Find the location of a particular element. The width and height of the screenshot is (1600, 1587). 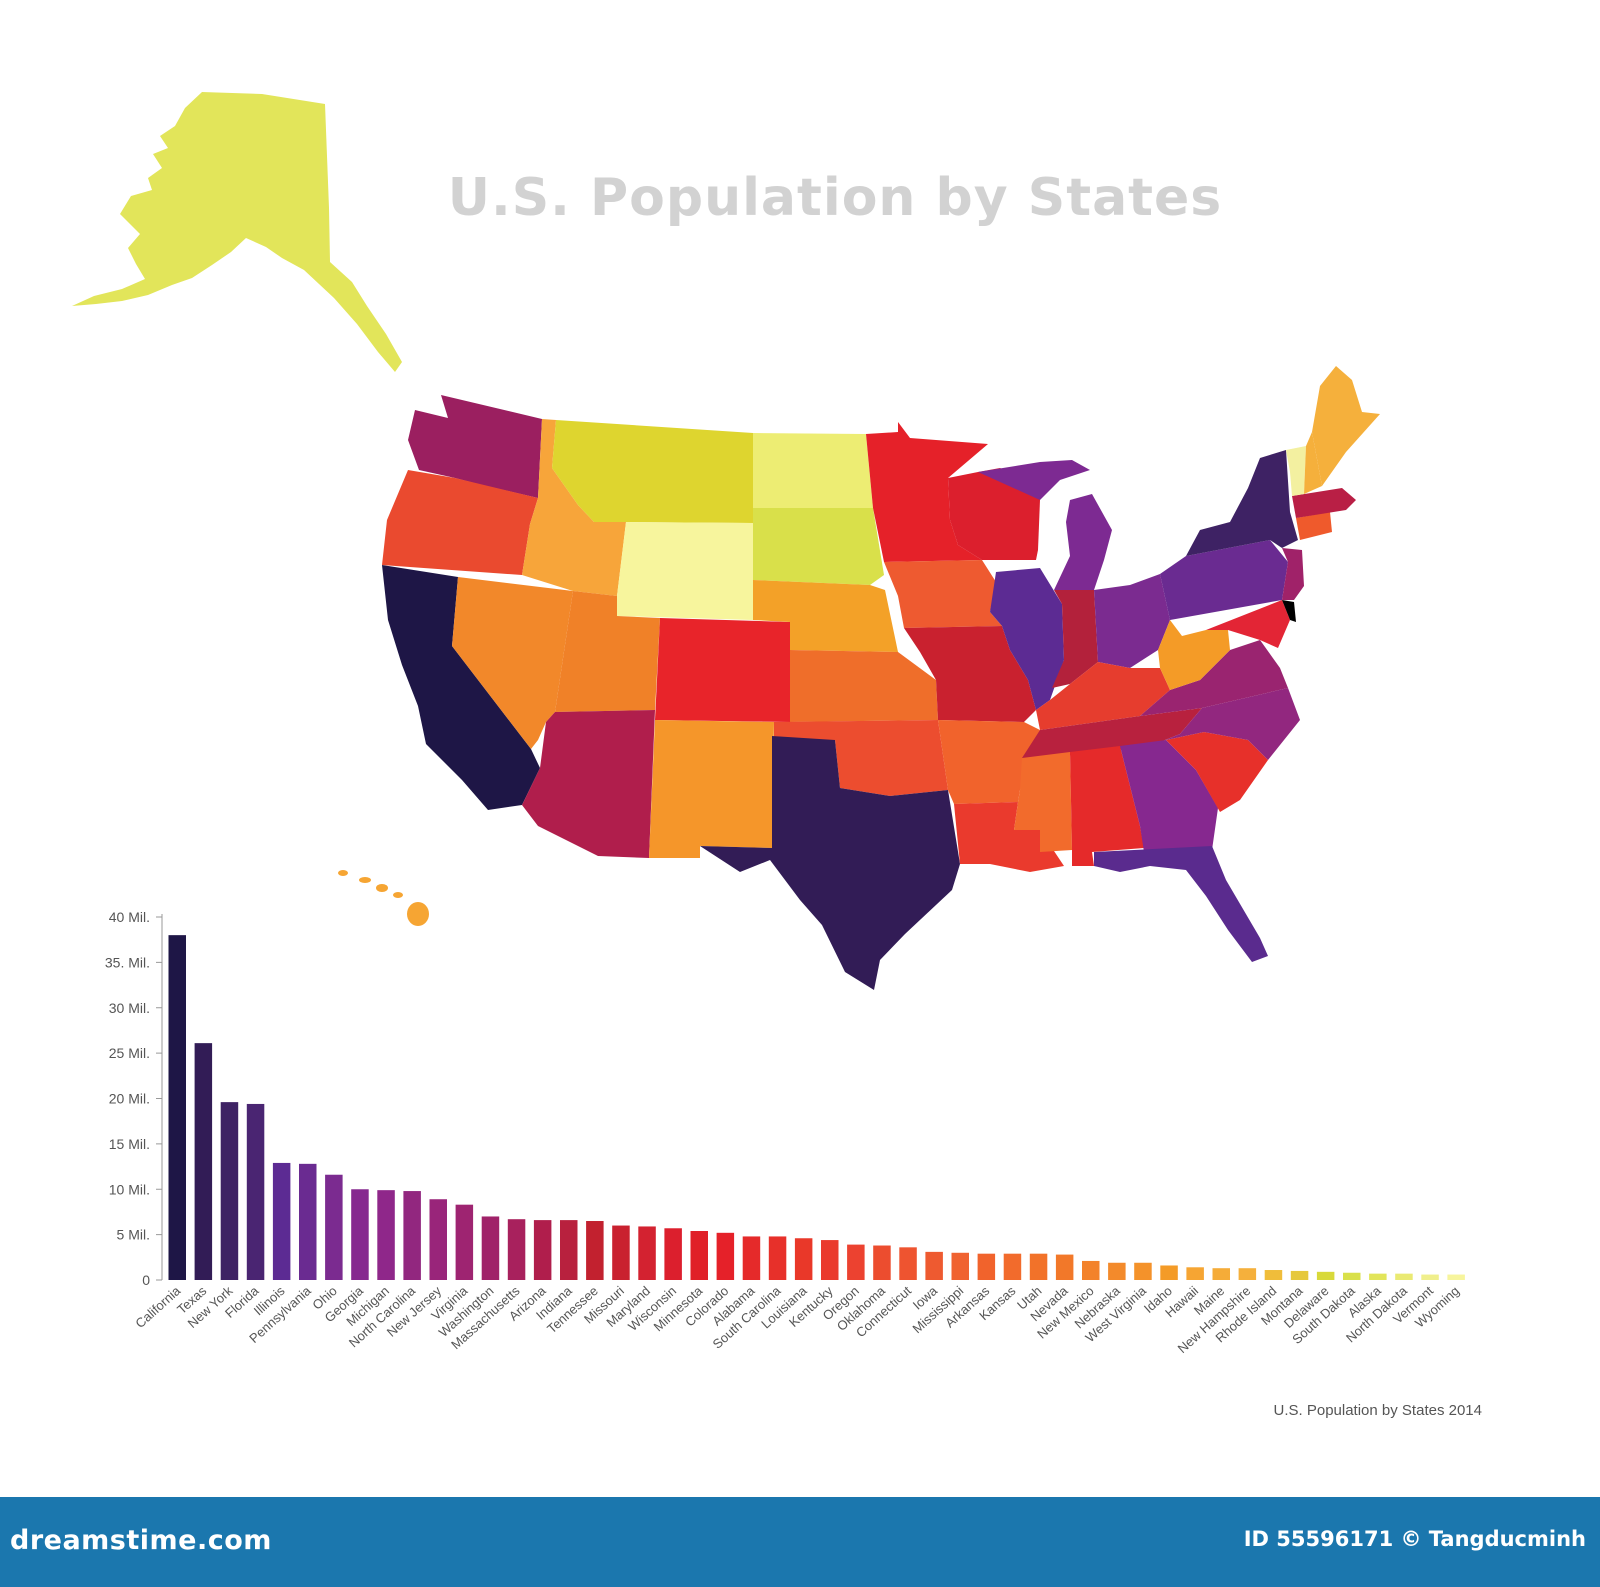

state-texas is located at coordinates (830, 863).